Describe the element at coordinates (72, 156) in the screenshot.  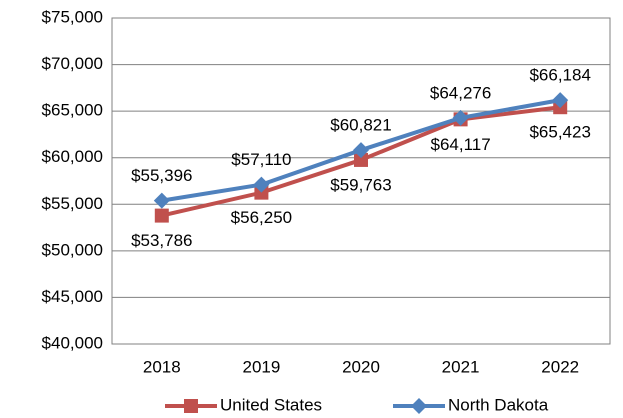
I see `y-tick-label: $60,000` at that location.